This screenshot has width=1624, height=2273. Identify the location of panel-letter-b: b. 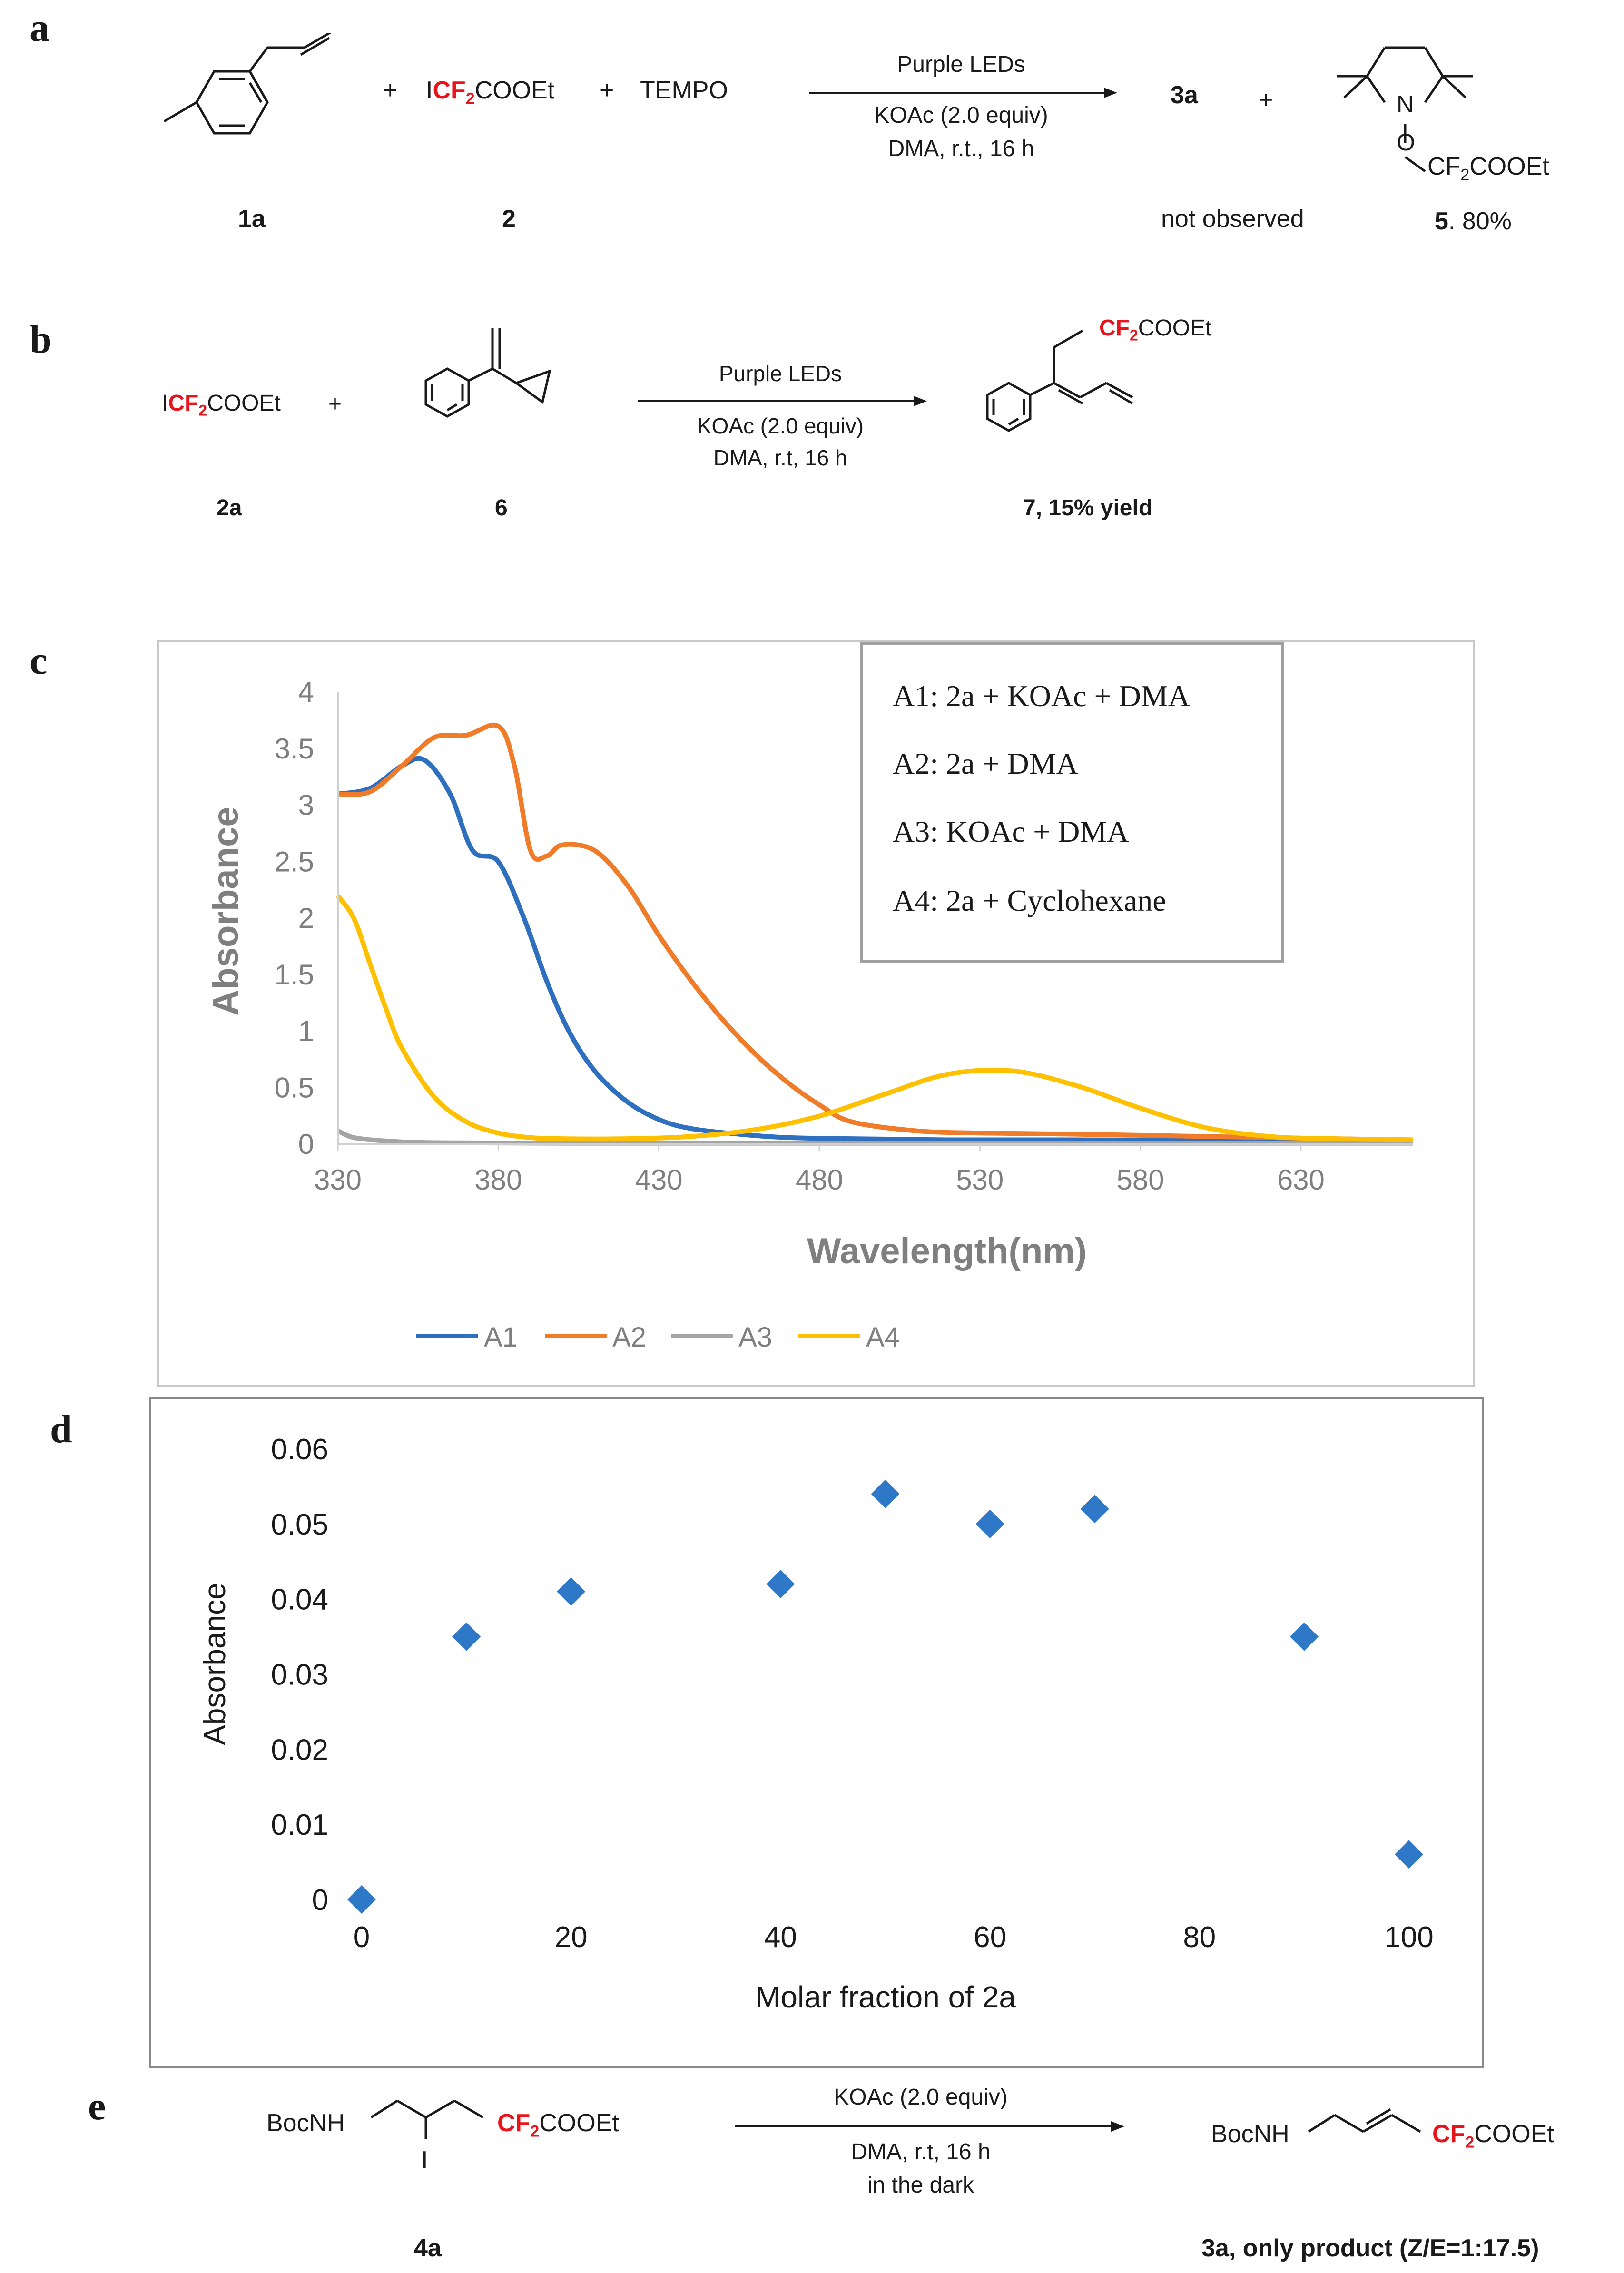
(41, 339).